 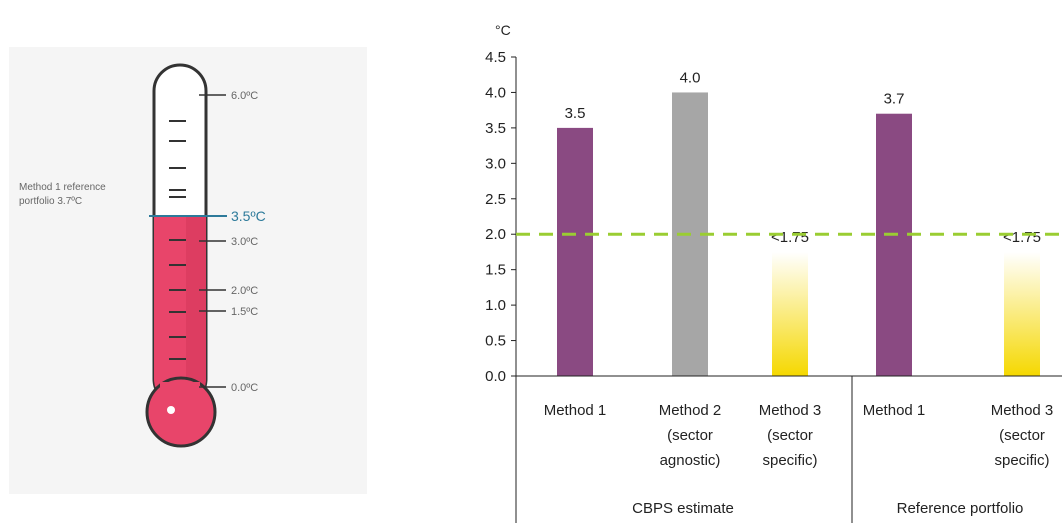 What do you see at coordinates (495, 305) in the screenshot?
I see `y-tick-label: 1.0` at bounding box center [495, 305].